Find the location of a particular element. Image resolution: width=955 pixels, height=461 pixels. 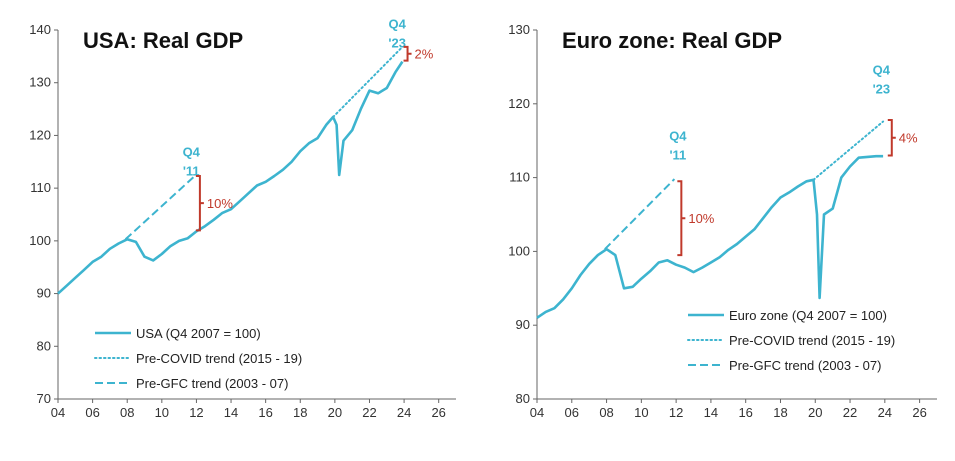

legend-label: USA (Q4 2007 = 100) is located at coordinates (198, 333).